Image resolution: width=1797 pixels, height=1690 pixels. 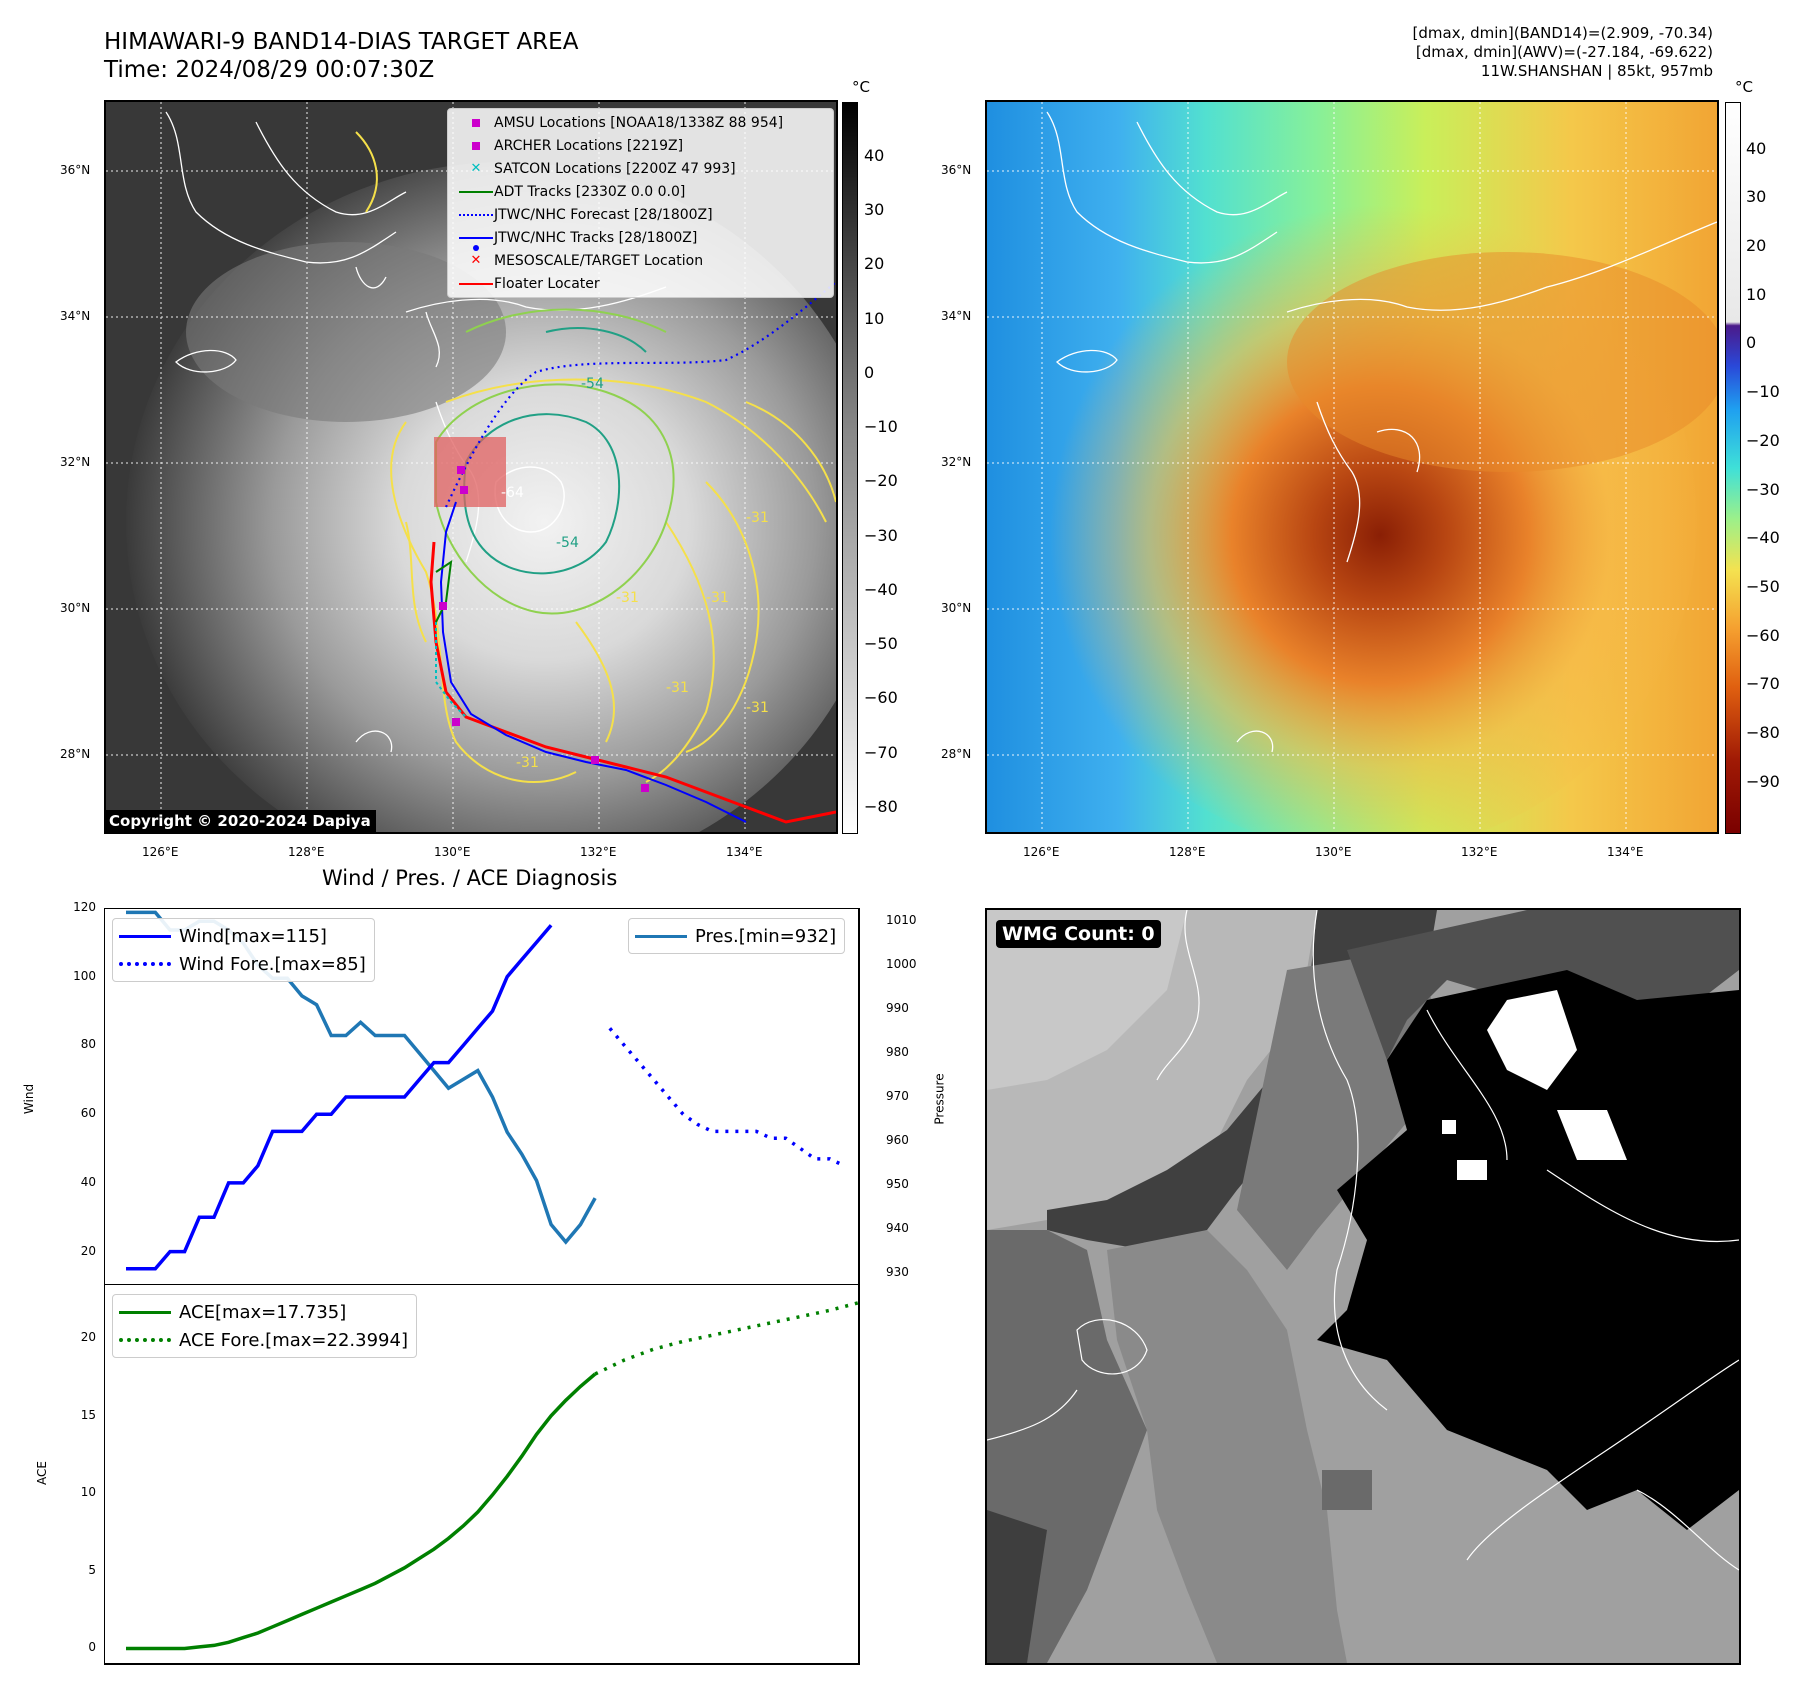 What do you see at coordinates (897, 1271) in the screenshot?
I see `axis-tick-label: 930` at bounding box center [897, 1271].